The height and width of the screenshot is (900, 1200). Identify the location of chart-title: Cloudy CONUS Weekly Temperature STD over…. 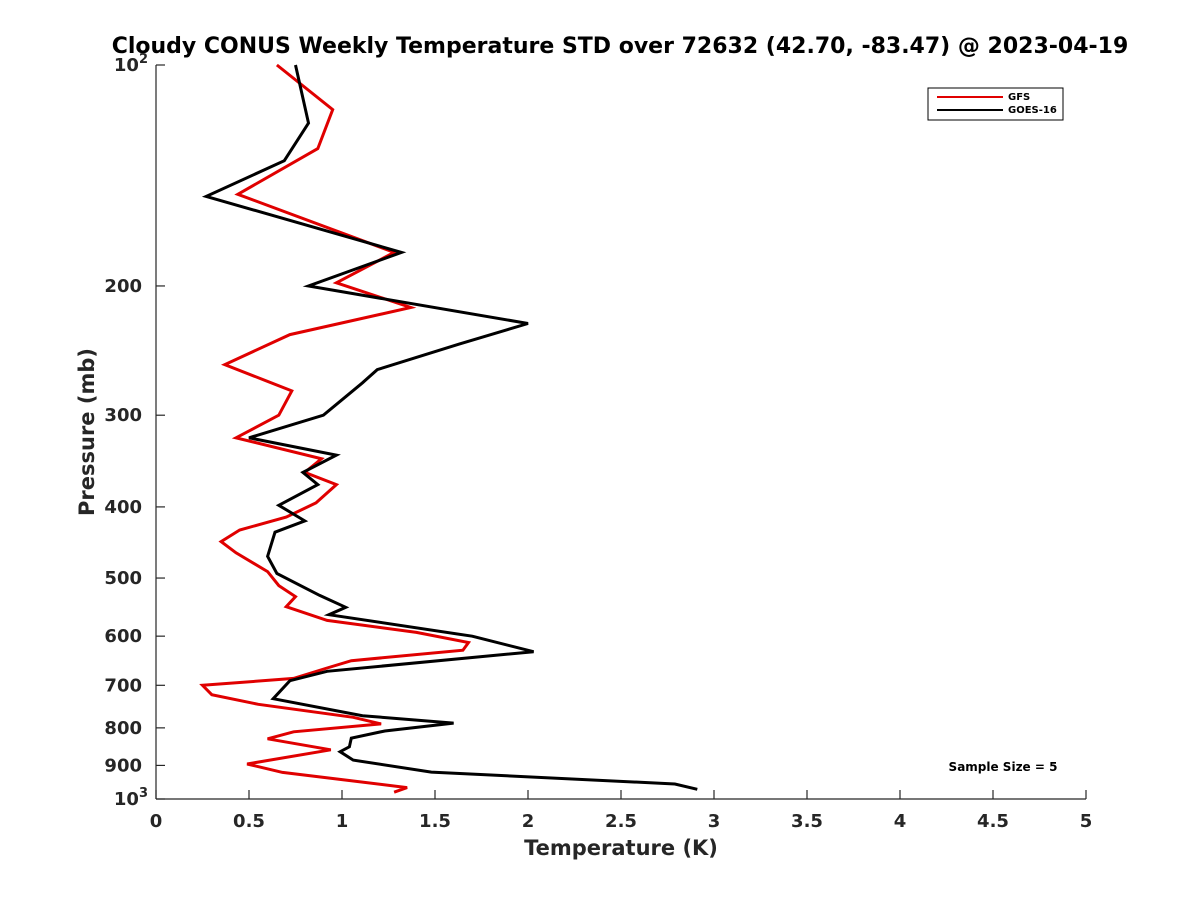
(620, 46).